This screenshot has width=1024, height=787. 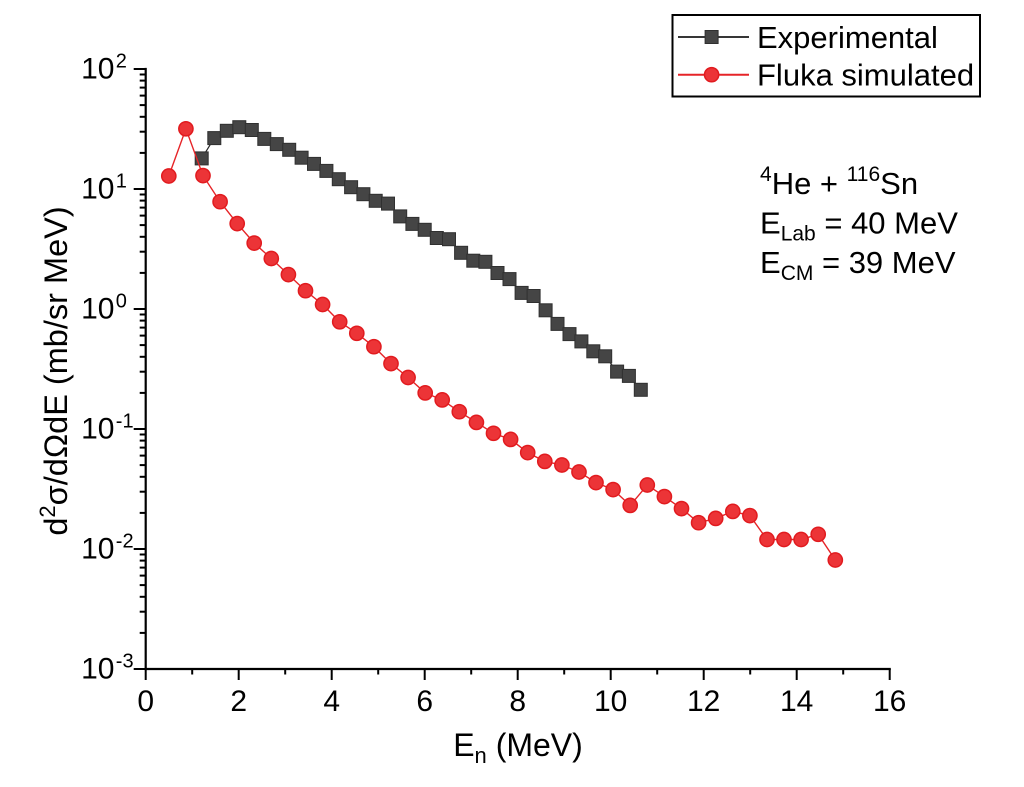 I want to click on svg-text: 8, so click(x=517, y=701).